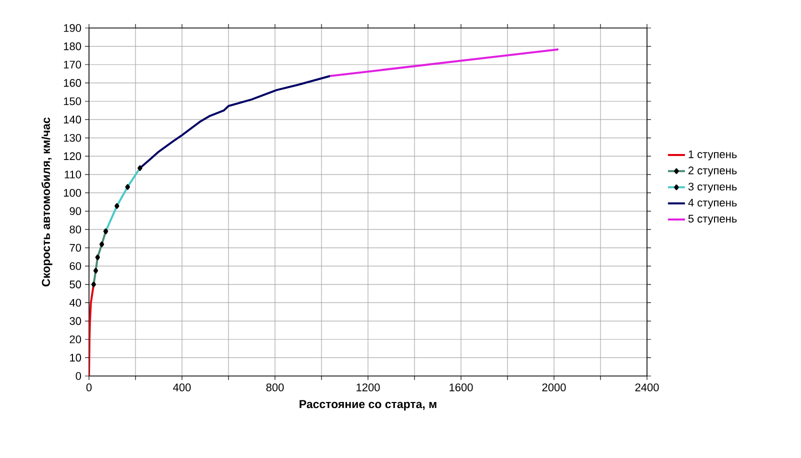  I want to click on line-series, so click(235, 122).